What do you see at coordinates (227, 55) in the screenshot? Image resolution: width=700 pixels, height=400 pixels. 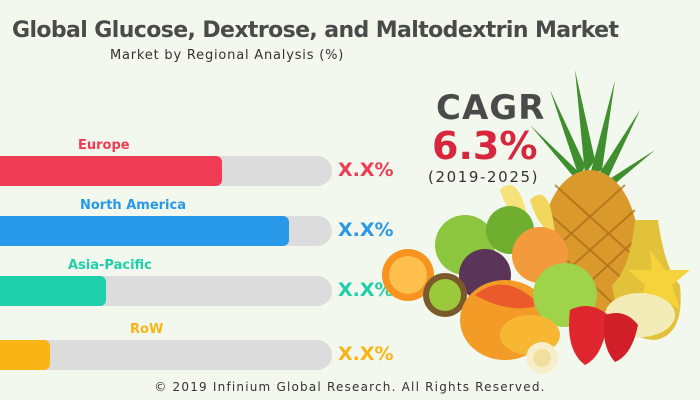 I see `chart-subtitle: Market by Regional Analysis (%)` at bounding box center [227, 55].